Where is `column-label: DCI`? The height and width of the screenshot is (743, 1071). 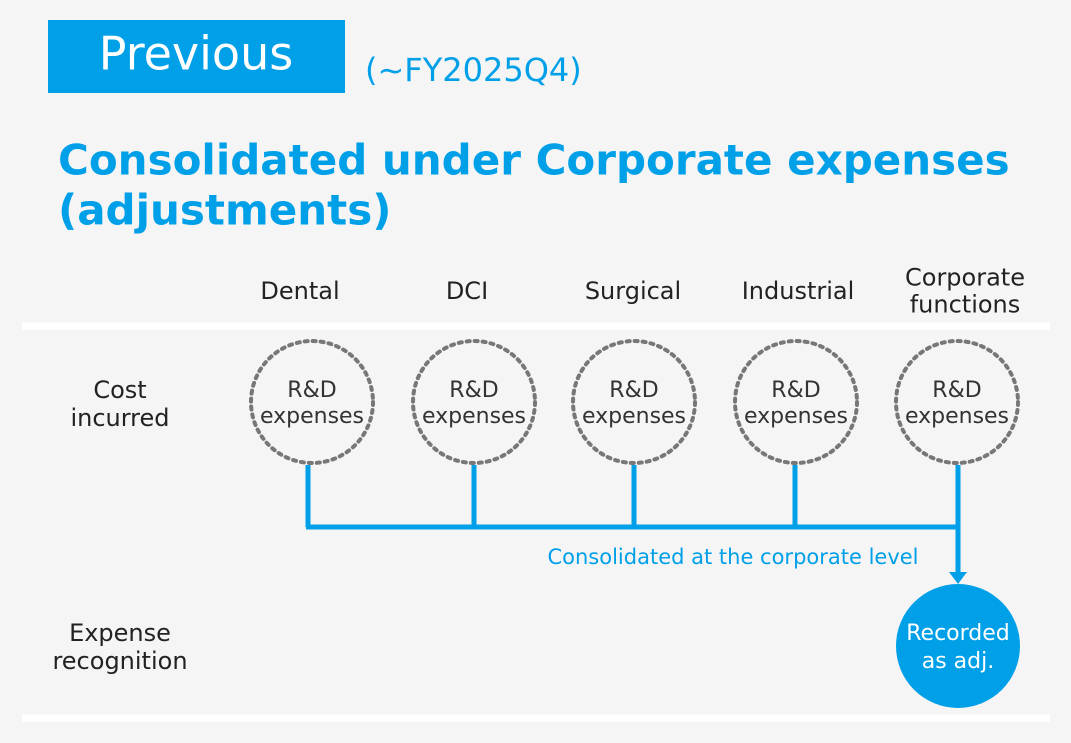 column-label: DCI is located at coordinates (467, 291).